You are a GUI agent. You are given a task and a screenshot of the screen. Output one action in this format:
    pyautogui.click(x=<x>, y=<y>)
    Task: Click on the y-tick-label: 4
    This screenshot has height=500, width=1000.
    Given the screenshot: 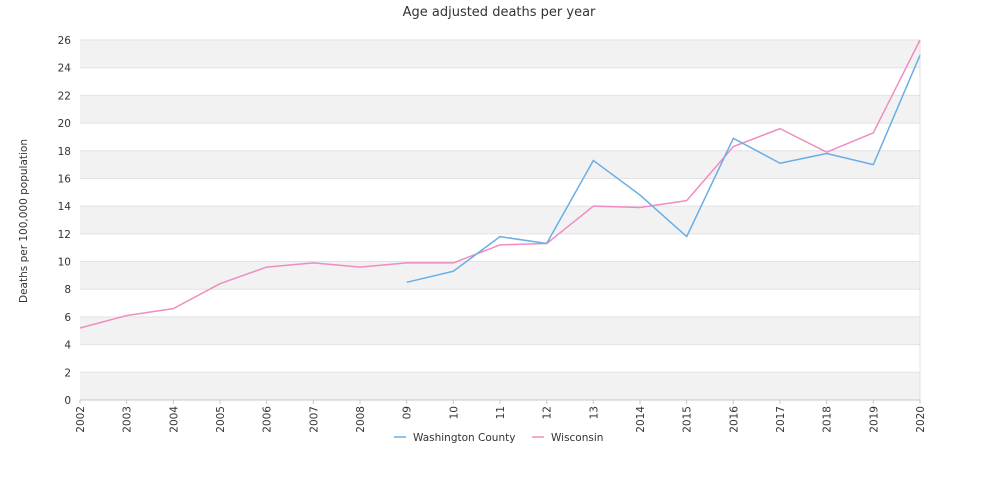 What is the action you would take?
    pyautogui.click(x=67, y=346)
    